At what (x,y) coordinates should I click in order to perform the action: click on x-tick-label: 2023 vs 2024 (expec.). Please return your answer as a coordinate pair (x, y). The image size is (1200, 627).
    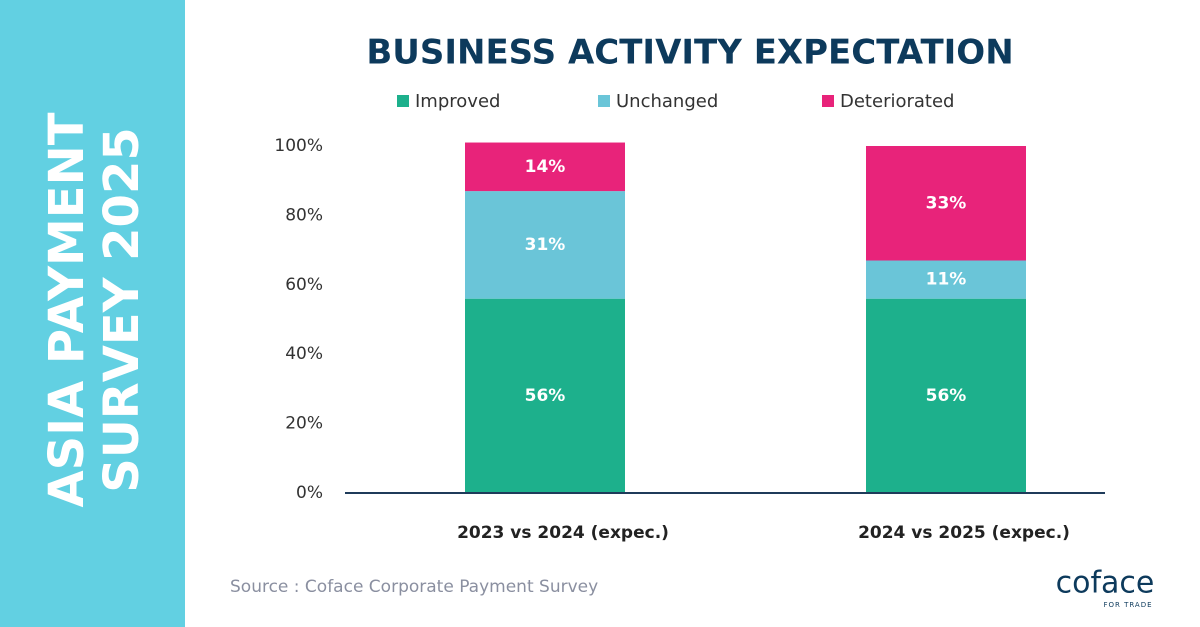
    Looking at the image, I should click on (563, 533).